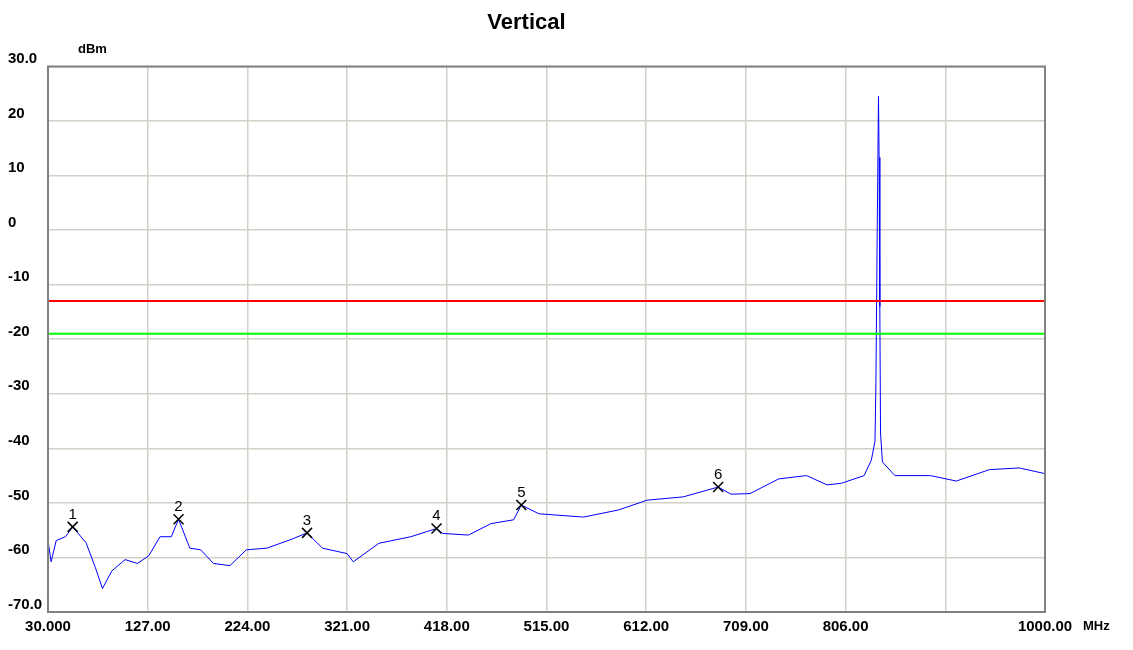  Describe the element at coordinates (1045, 626) in the screenshot. I see `x-tick-label: 1000.00` at that location.